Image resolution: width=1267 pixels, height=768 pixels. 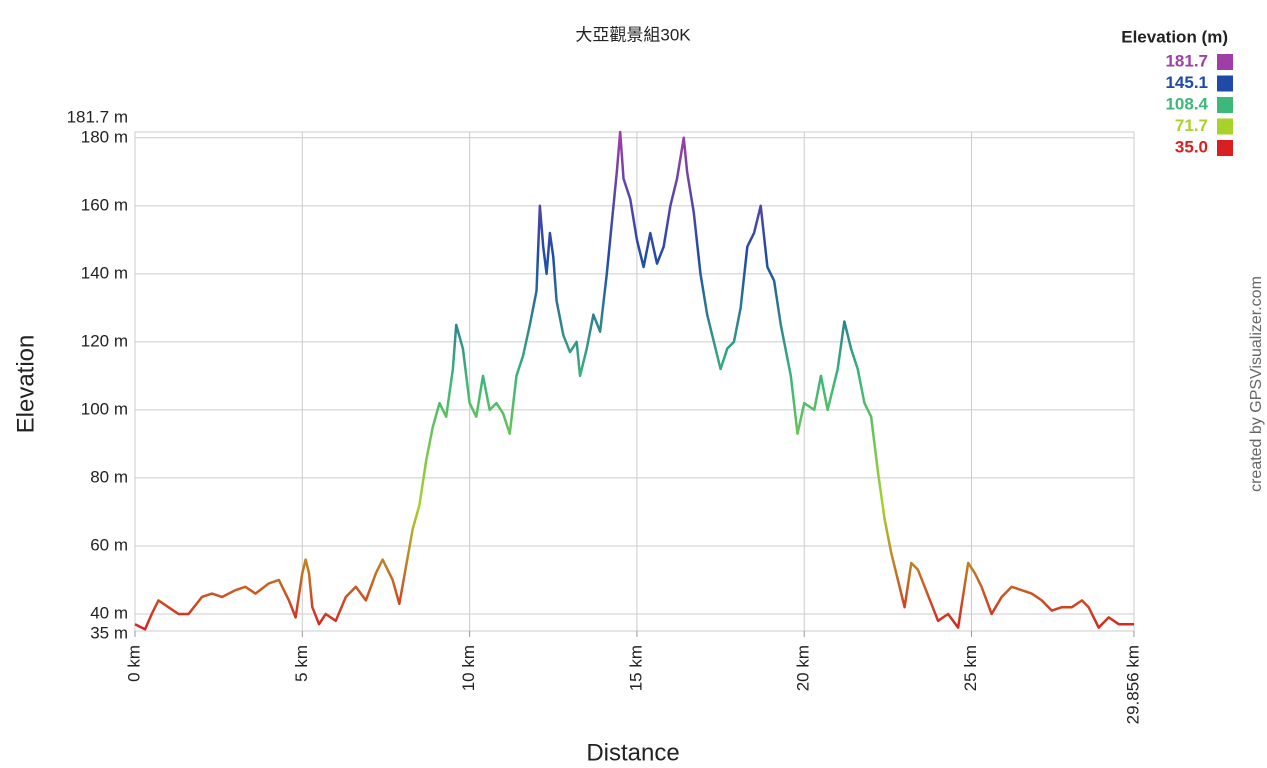 What do you see at coordinates (97, 116) in the screenshot?
I see `y-tick-label: 181.7 m` at bounding box center [97, 116].